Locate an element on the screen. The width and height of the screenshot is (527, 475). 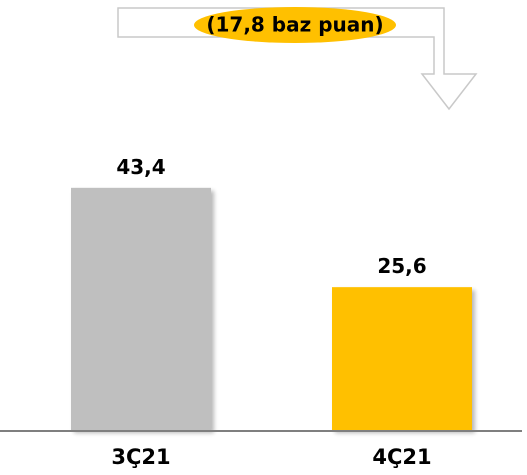
difference-bubble is located at coordinates (295, 25).